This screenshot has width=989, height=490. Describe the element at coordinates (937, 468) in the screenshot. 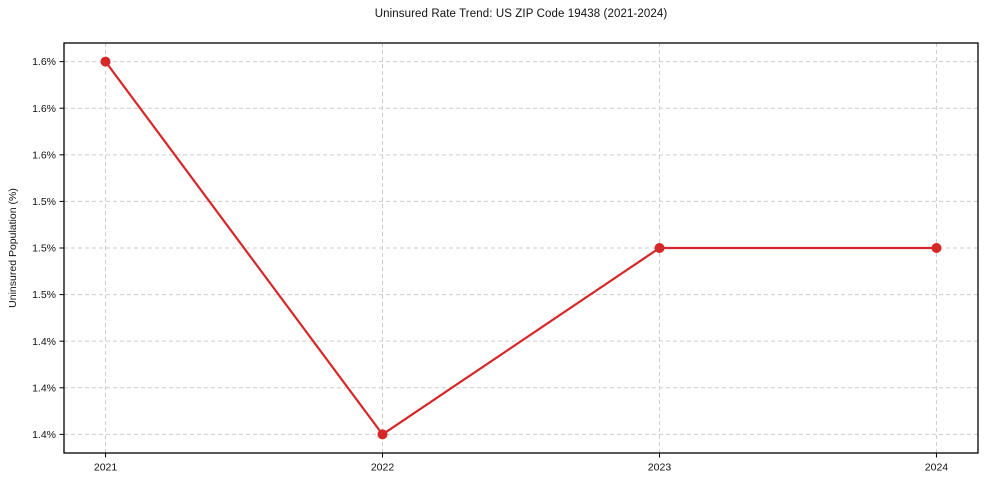

I see `x-tick-label: 2024` at that location.